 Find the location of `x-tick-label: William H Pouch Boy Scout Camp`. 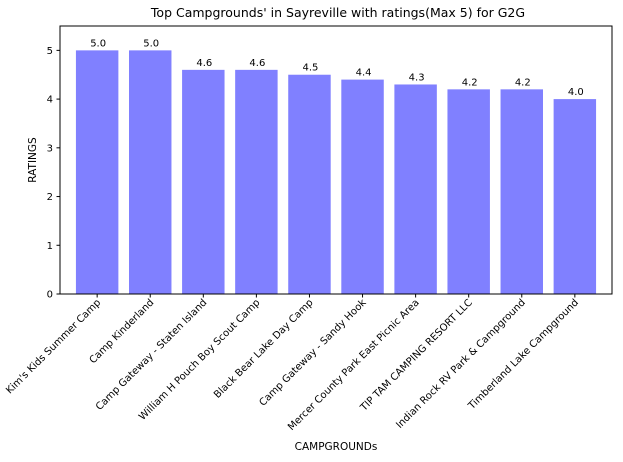

x-tick-label: William H Pouch Boy Scout Camp is located at coordinates (199, 359).